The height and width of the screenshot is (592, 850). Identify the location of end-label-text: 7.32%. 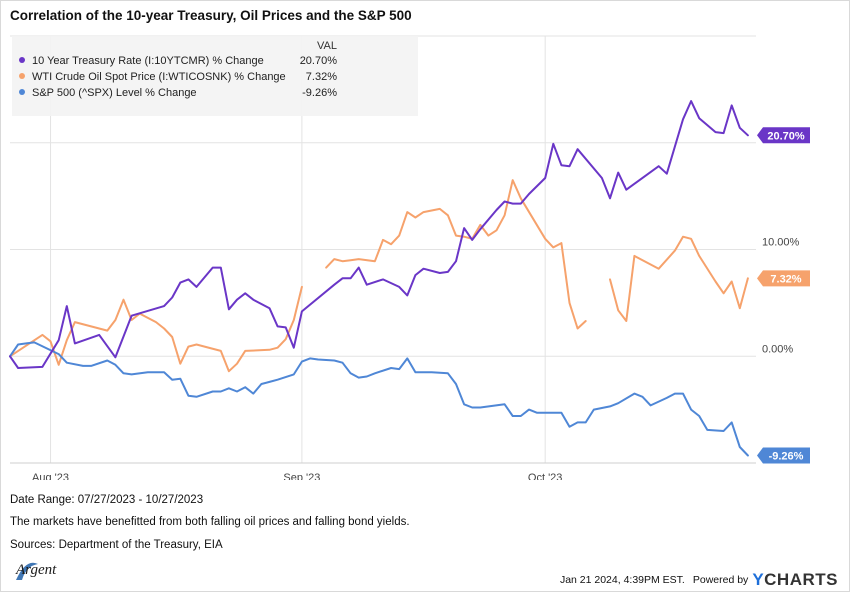
(785, 279).